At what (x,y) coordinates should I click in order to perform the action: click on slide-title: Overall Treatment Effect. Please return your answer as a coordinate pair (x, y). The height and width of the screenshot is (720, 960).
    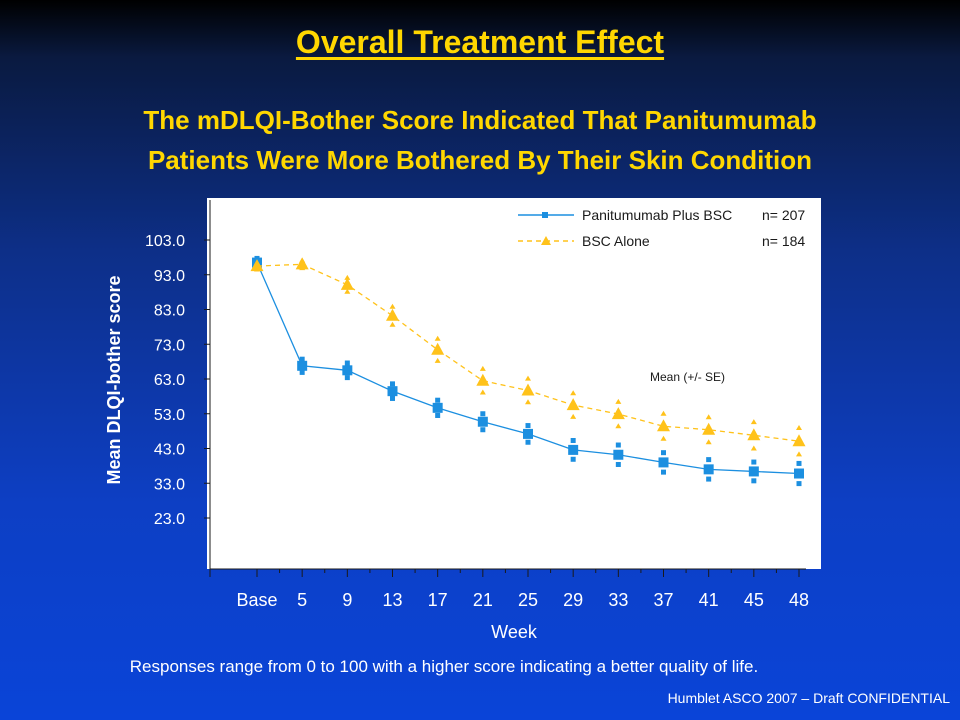
    Looking at the image, I should click on (480, 42).